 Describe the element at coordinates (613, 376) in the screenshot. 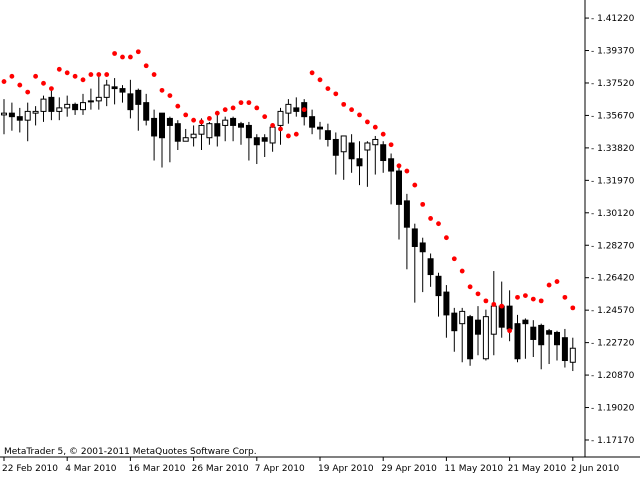

I see `price-tick-label: - 1.20870` at that location.